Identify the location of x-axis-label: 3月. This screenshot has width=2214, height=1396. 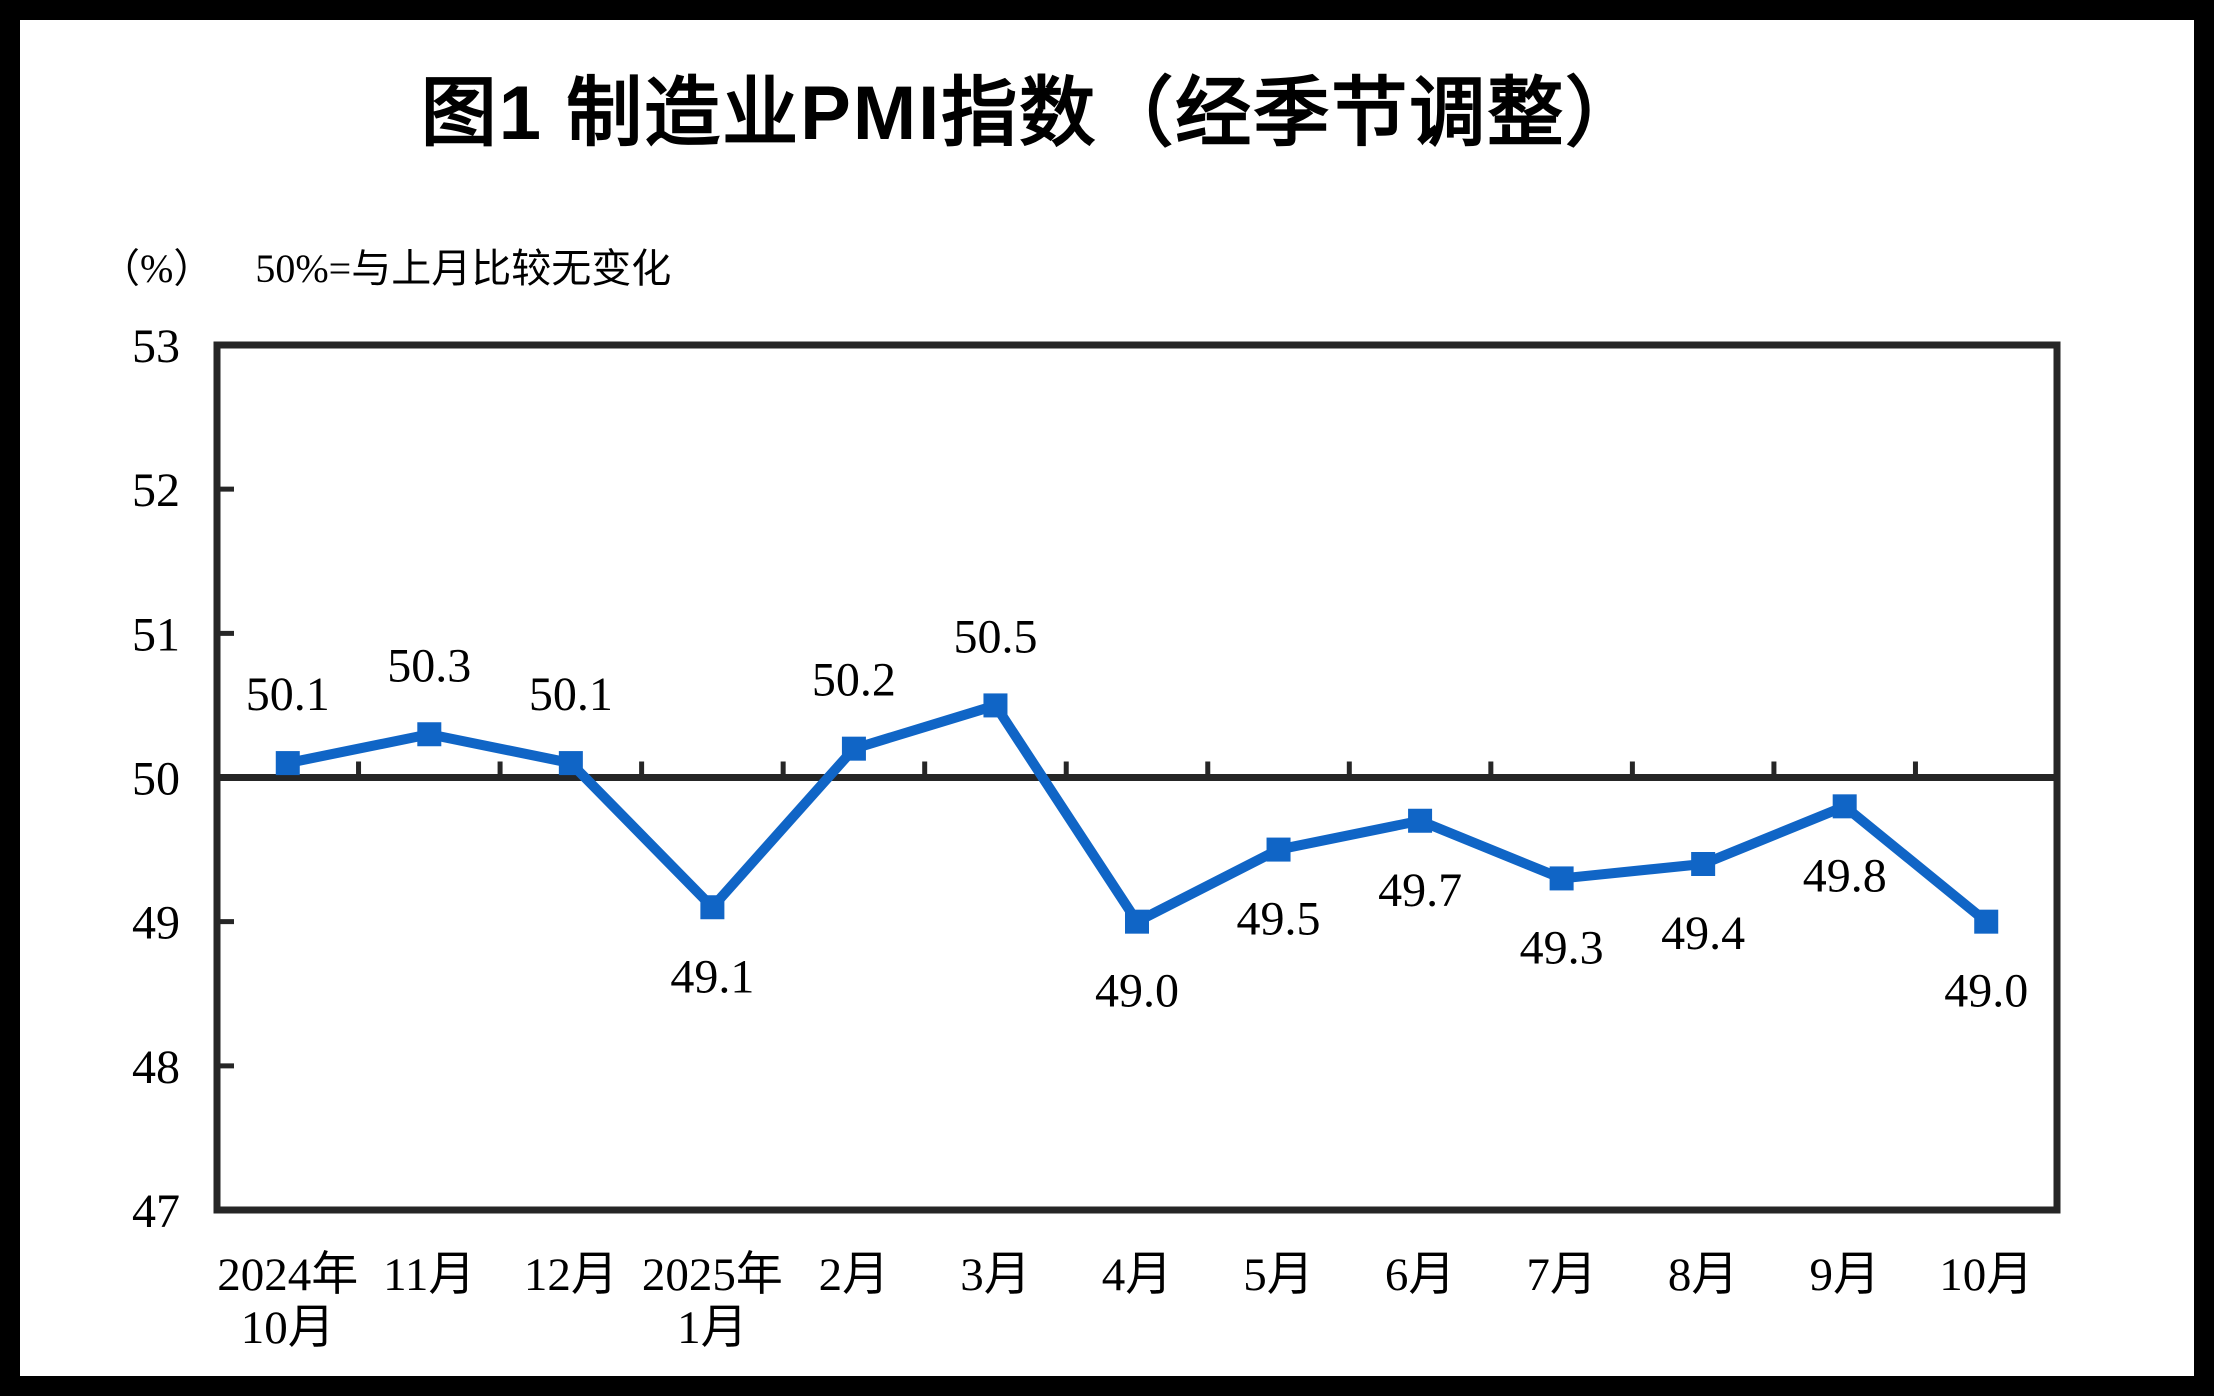
(995, 1275).